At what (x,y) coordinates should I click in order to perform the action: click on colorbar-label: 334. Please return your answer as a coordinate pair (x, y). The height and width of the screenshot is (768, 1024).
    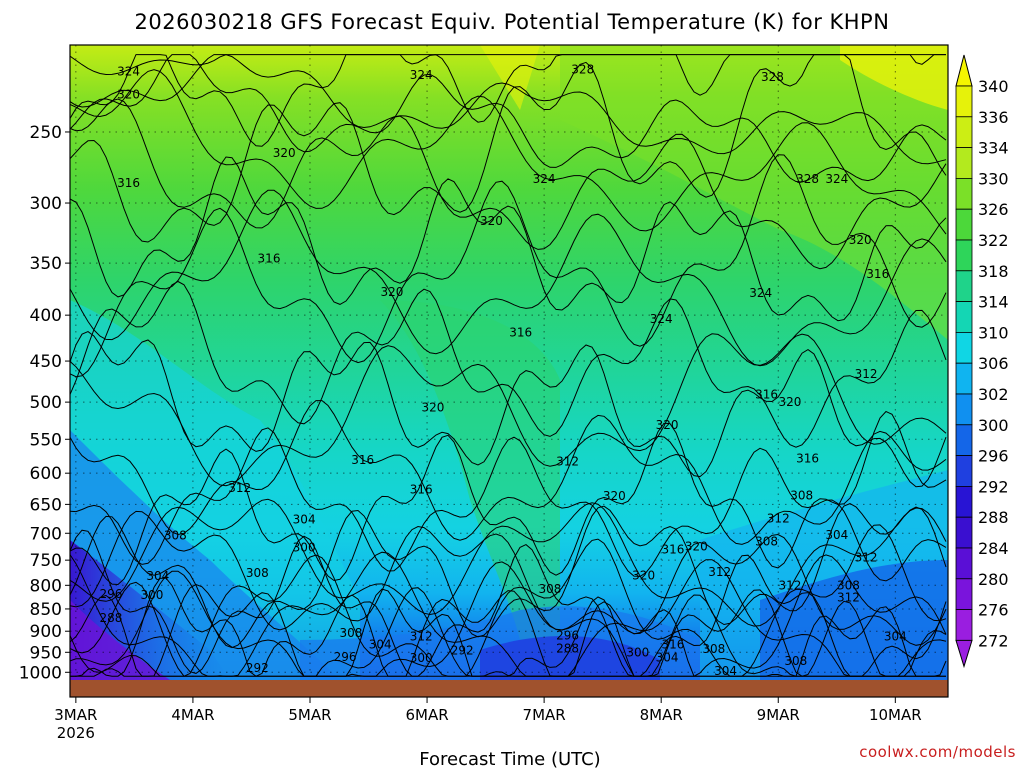
    Looking at the image, I should click on (993, 148).